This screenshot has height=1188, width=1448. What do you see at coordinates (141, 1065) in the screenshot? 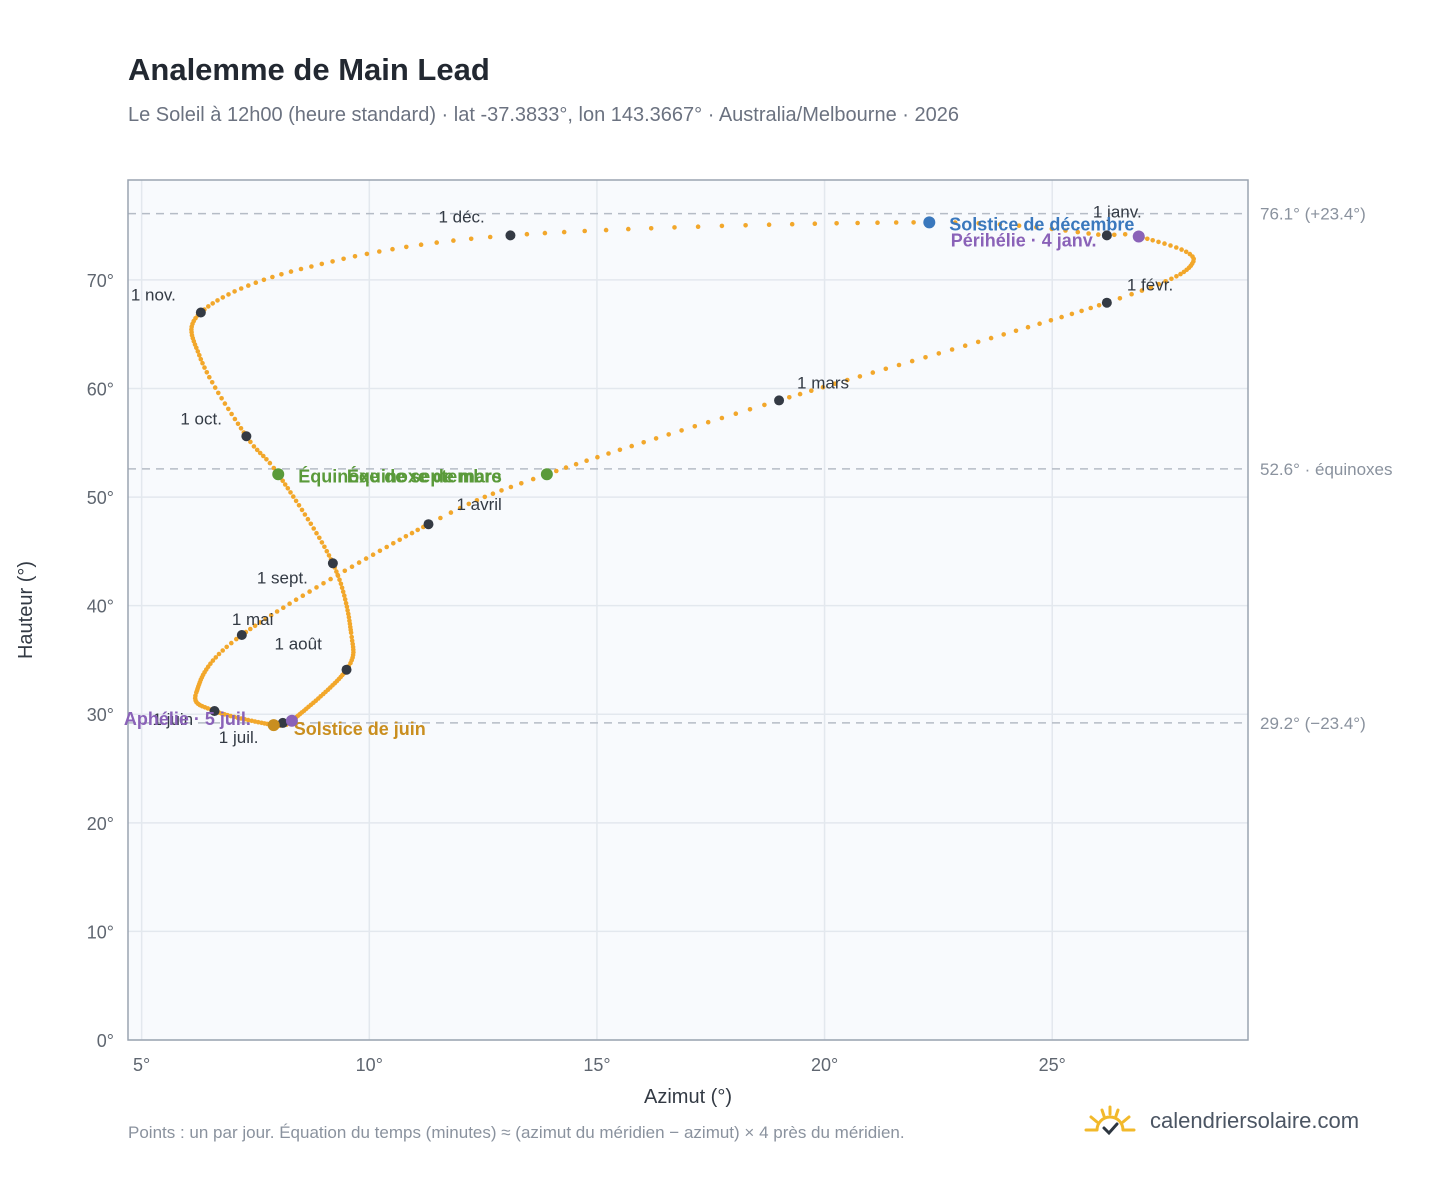
I see `x-tick-label: 5°` at bounding box center [141, 1065].